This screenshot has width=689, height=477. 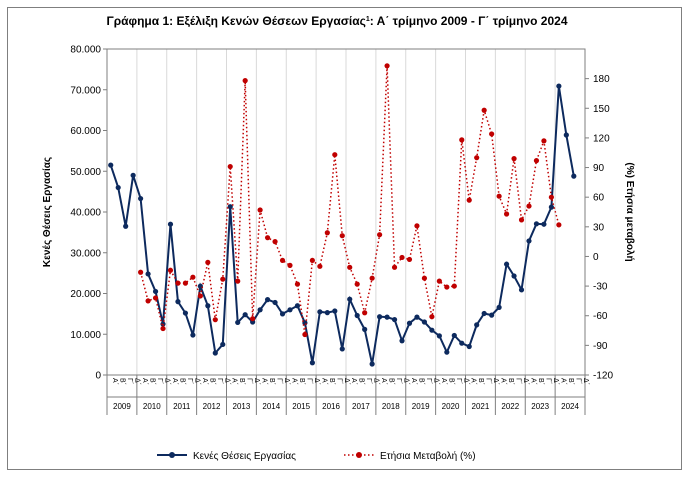 What do you see at coordinates (599, 228) in the screenshot?
I see `y-axis-right-ticks: -120 -90 -60 -30 0 30 60 90 120 150 180` at bounding box center [599, 228].